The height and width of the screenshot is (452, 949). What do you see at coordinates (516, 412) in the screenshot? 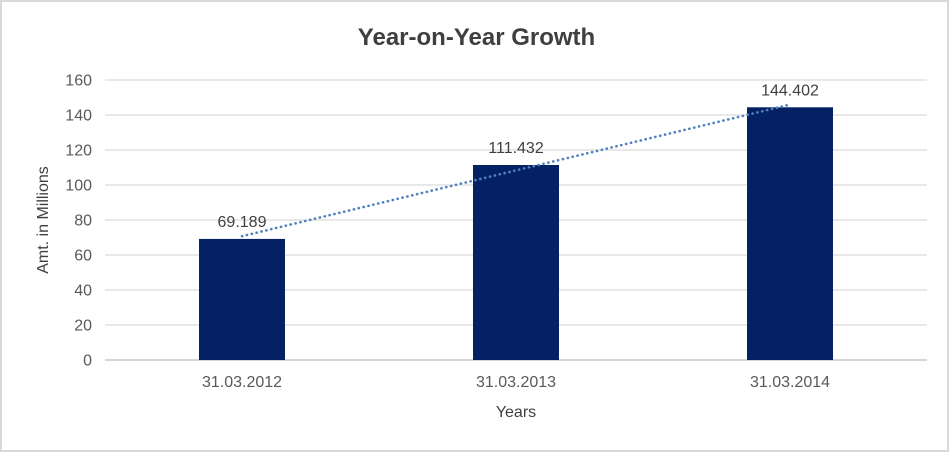
I see `x-axis-title: Years` at bounding box center [516, 412].